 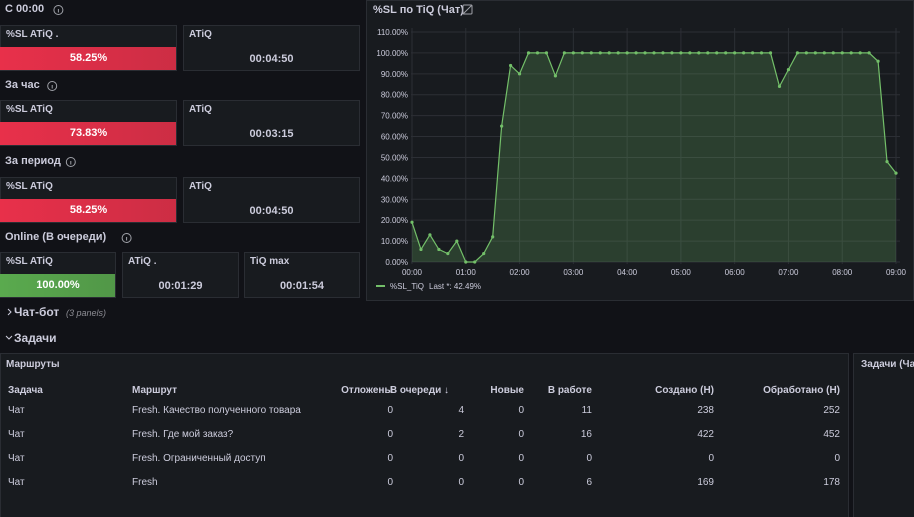 What do you see at coordinates (507, 390) in the screenshot?
I see `table-header: Новые` at bounding box center [507, 390].